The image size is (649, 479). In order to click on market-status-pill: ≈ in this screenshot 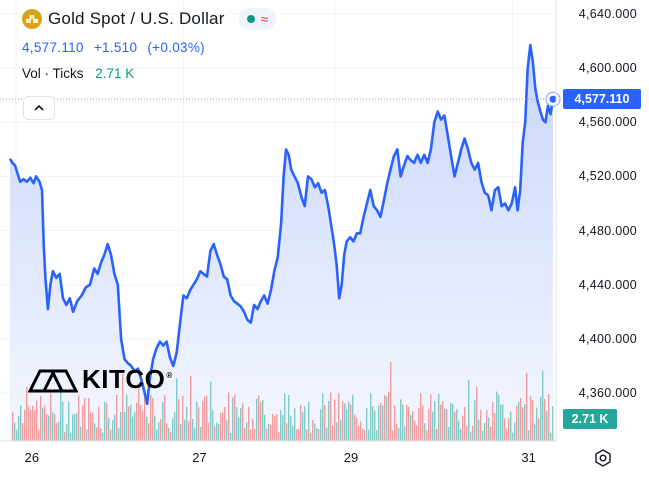, I will do `click(257, 19)`.